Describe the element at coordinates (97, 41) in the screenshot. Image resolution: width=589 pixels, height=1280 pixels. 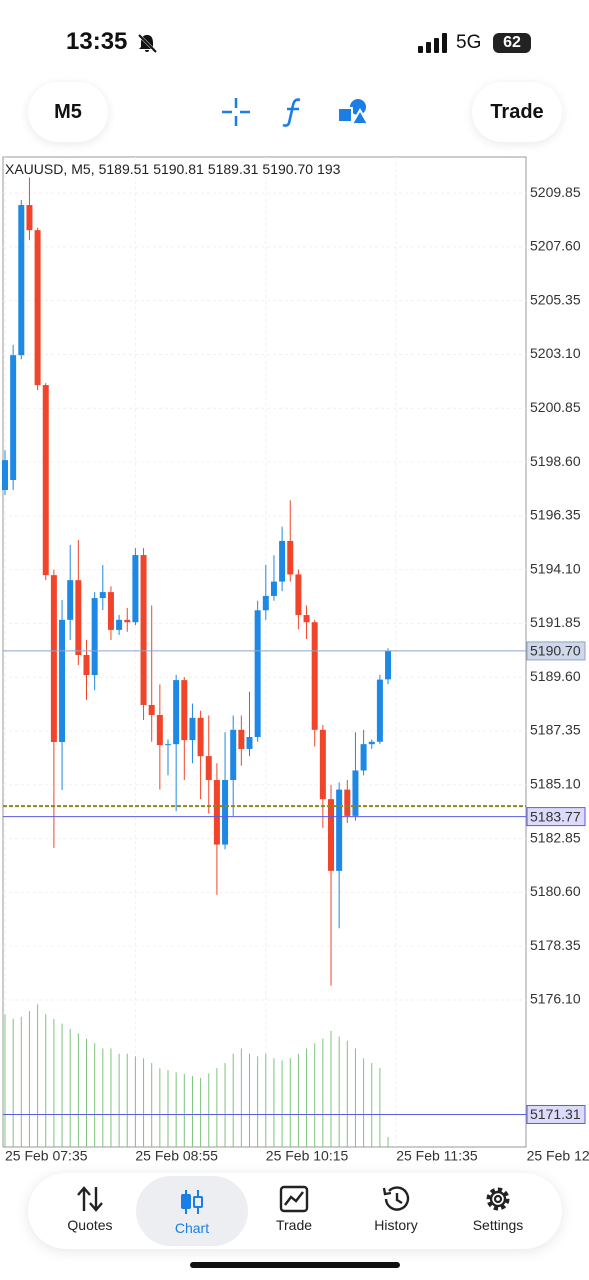
I see `status-time: 13:35` at that location.